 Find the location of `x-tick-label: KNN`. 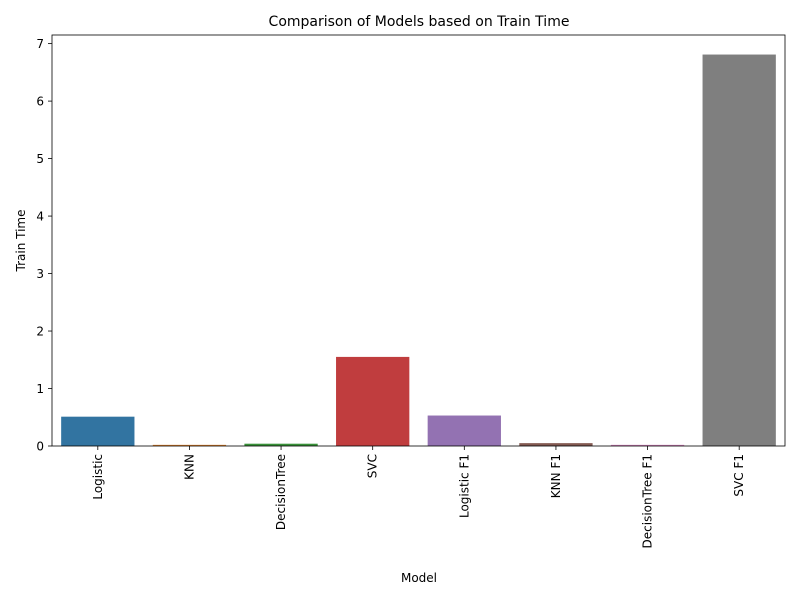

x-tick-label: KNN is located at coordinates (189, 467).